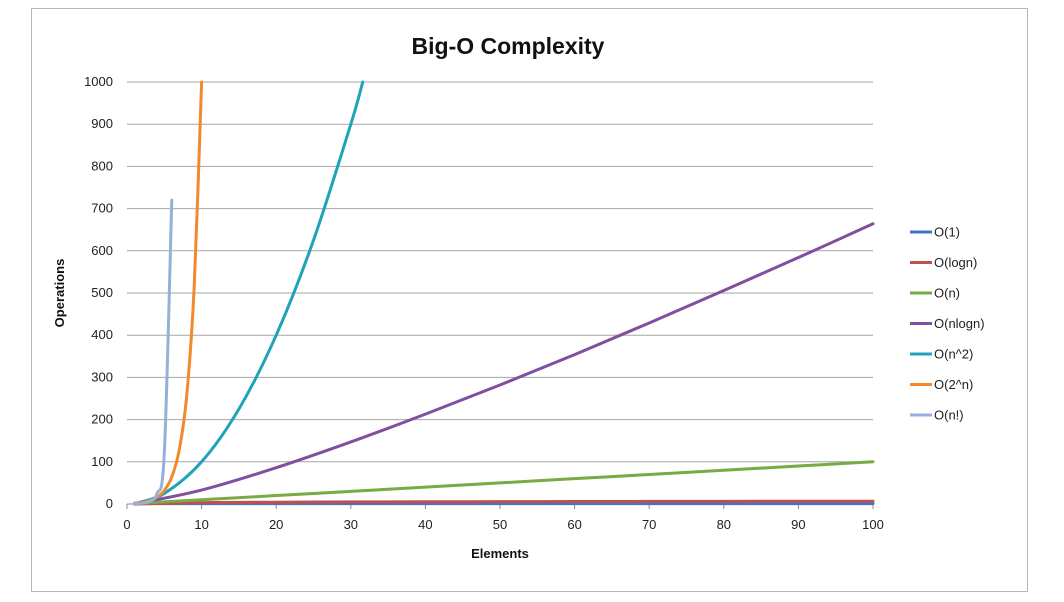  I want to click on x-tick-label: 60, so click(574, 524).